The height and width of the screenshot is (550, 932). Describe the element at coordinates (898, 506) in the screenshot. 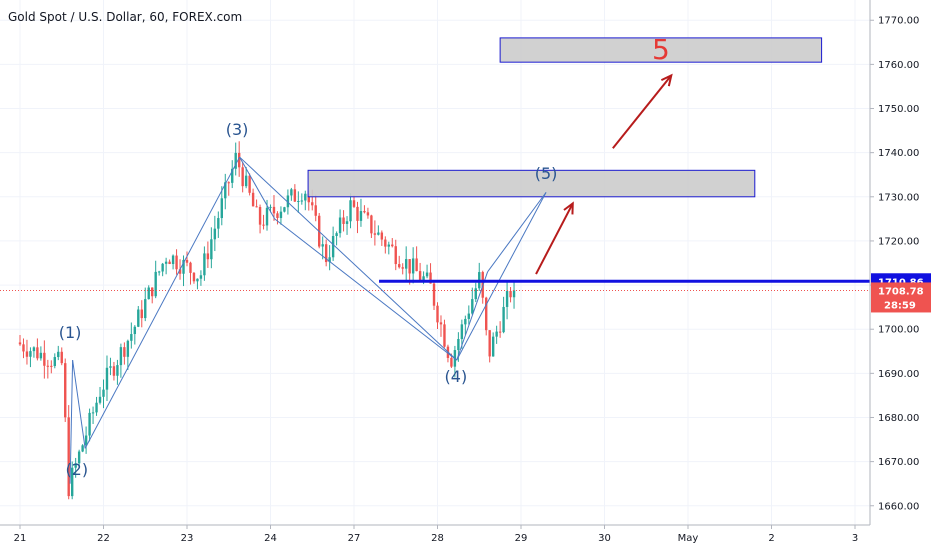

I see `y-tick-label: 1660.00` at that location.